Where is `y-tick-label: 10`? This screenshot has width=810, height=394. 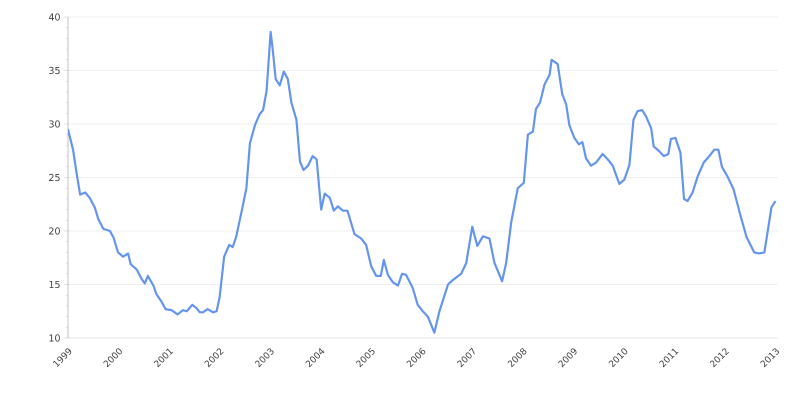 y-tick-label: 10 is located at coordinates (55, 338).